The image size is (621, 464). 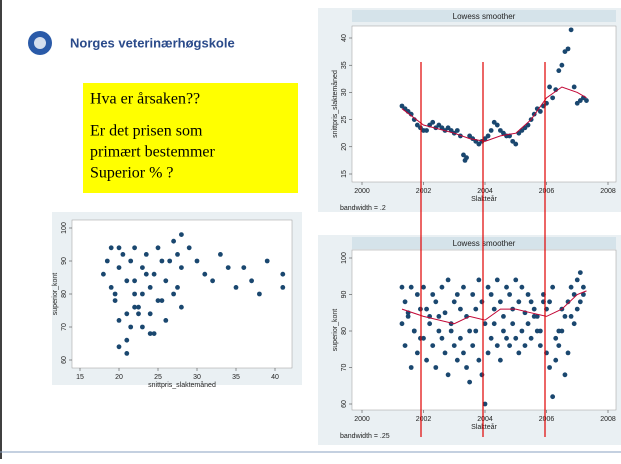 What do you see at coordinates (485, 419) in the screenshot?
I see `x-tick-label: 2004` at bounding box center [485, 419].